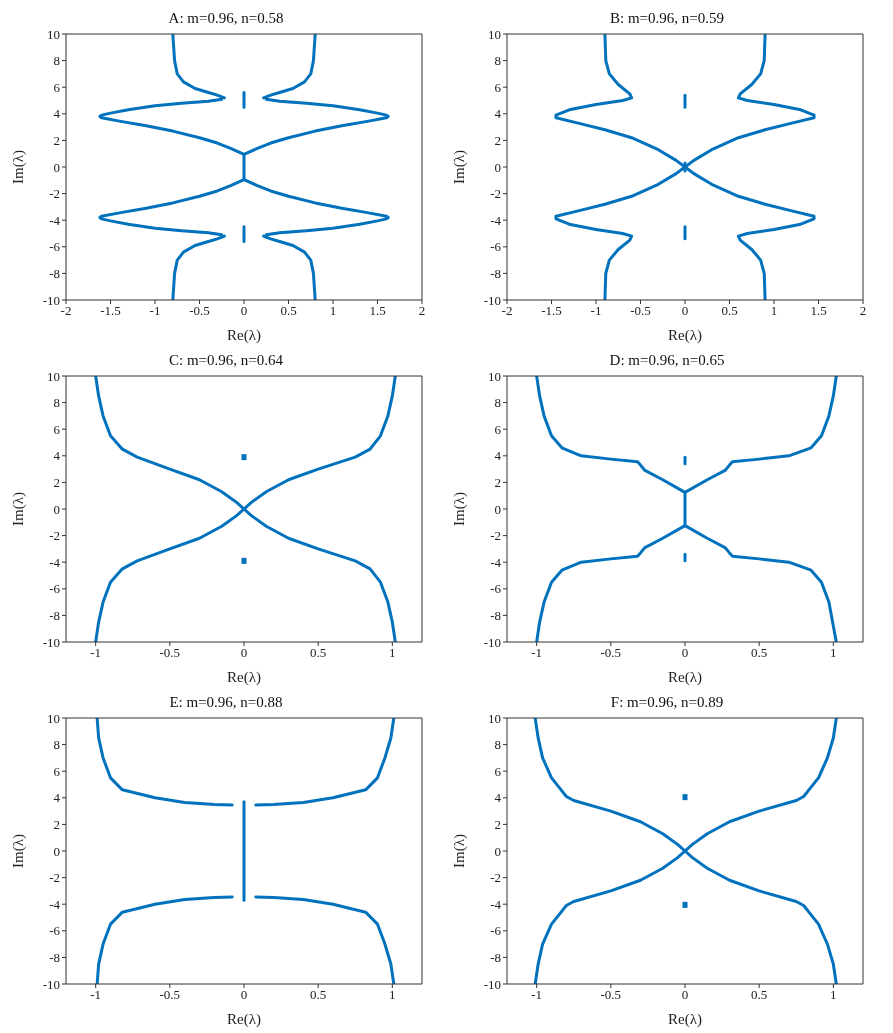 The width and height of the screenshot is (893, 1033). I want to click on x-tick-label: 1.5, so click(818, 311).